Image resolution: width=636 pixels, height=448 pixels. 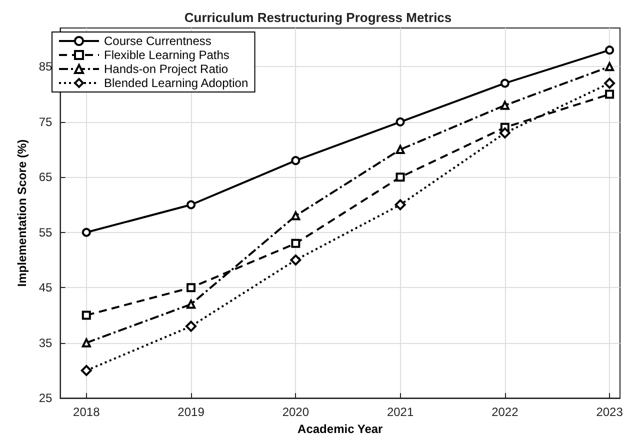 What do you see at coordinates (45, 343) in the screenshot?
I see `y-tick-label: 35` at bounding box center [45, 343].